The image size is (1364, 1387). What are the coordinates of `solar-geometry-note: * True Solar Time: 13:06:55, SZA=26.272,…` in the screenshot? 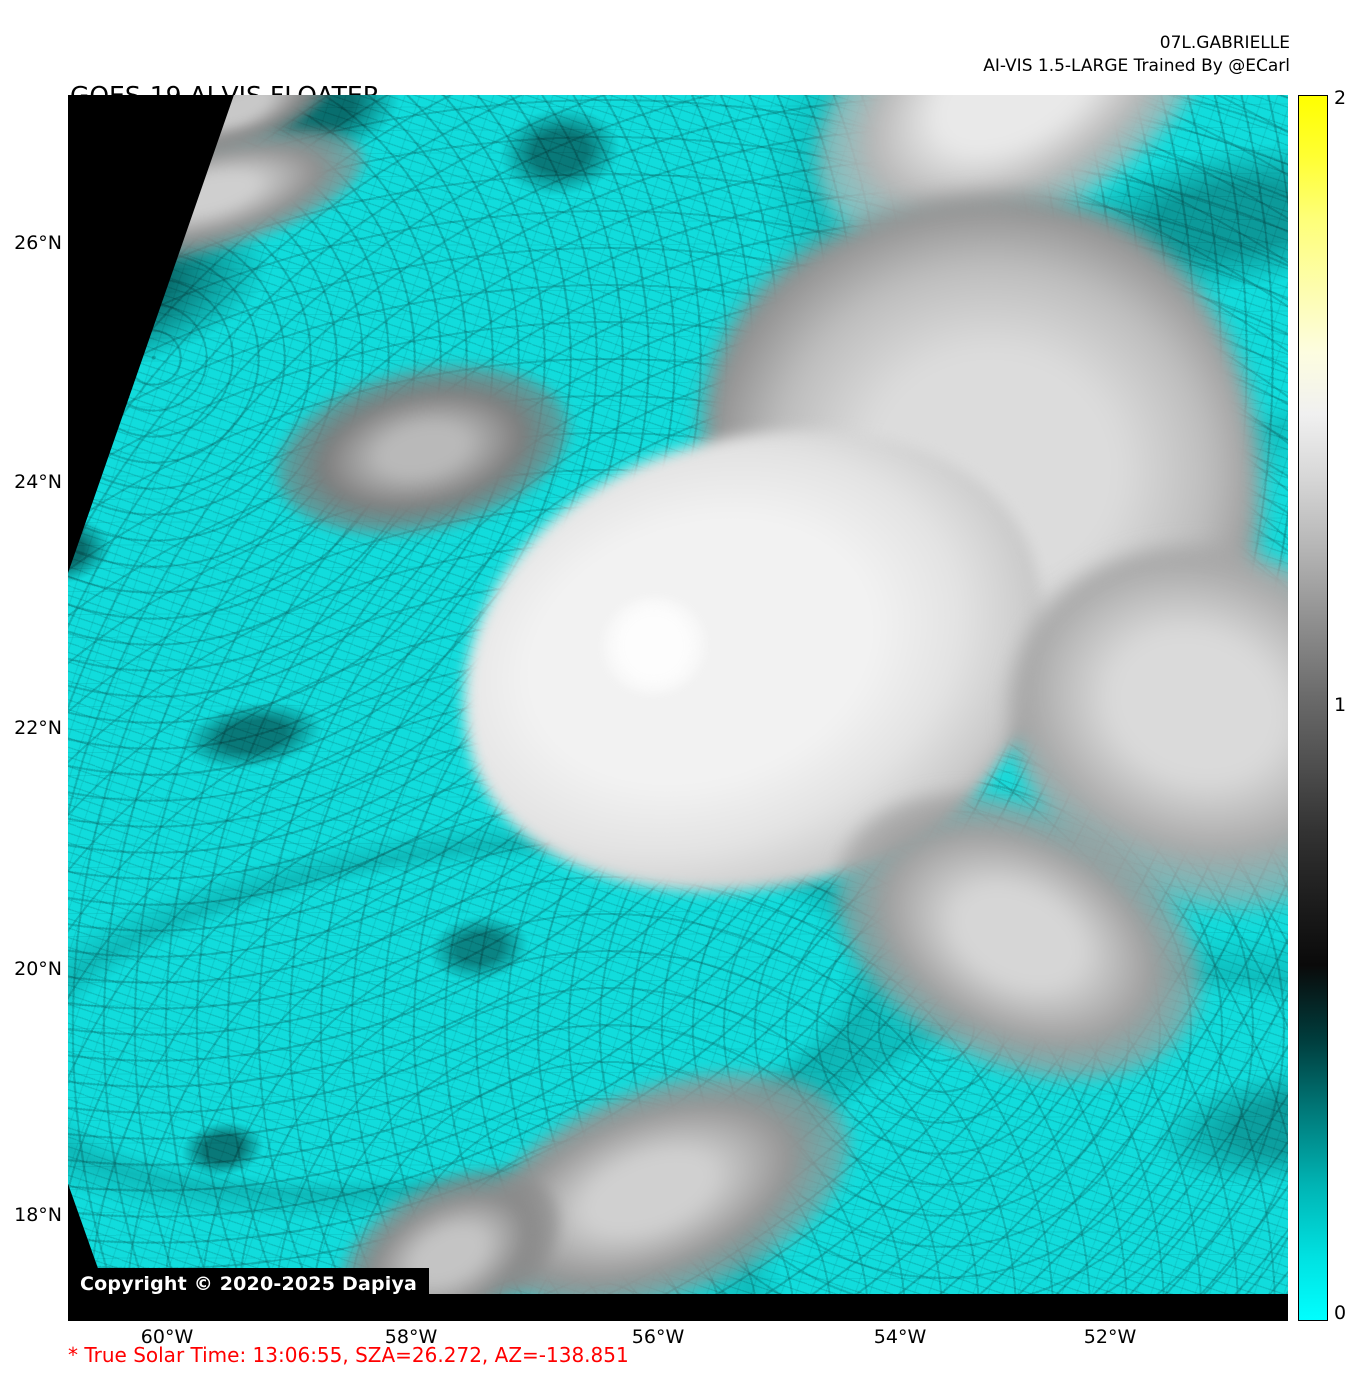 It's located at (348, 1355).